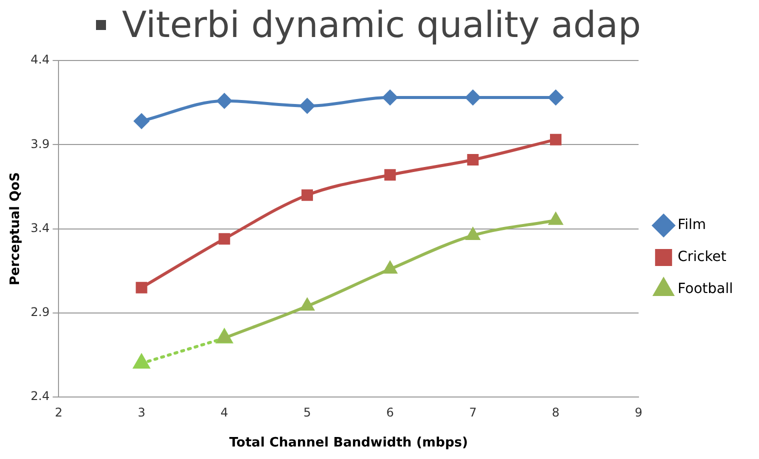 The height and width of the screenshot is (459, 759). I want to click on y-axis-title: Perceptual QoS, so click(16, 229).